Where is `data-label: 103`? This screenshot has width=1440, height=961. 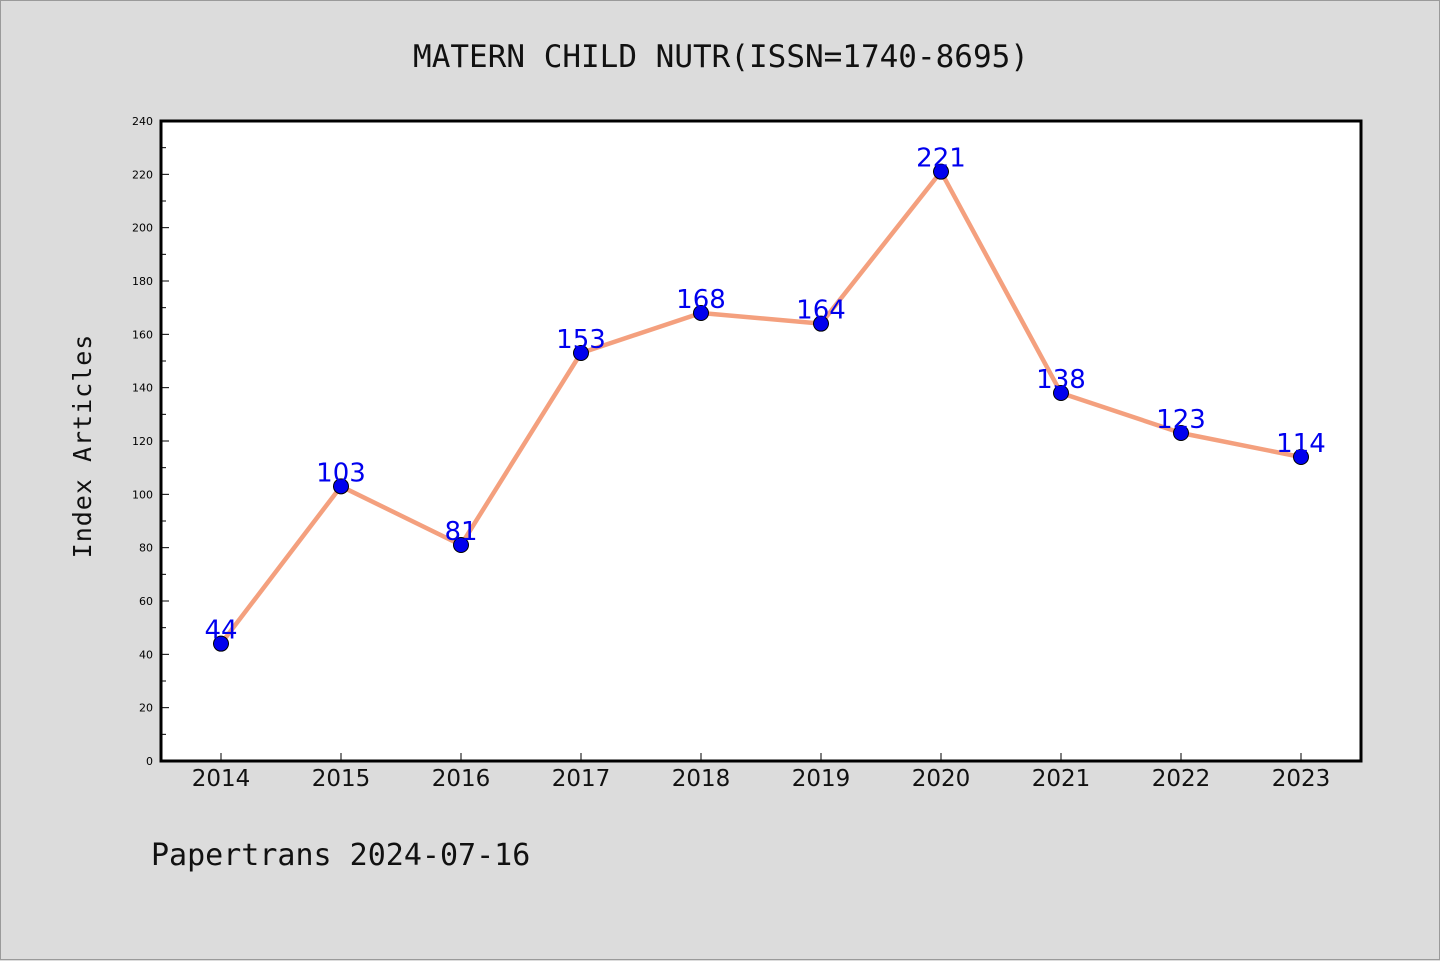 data-label: 103 is located at coordinates (341, 473).